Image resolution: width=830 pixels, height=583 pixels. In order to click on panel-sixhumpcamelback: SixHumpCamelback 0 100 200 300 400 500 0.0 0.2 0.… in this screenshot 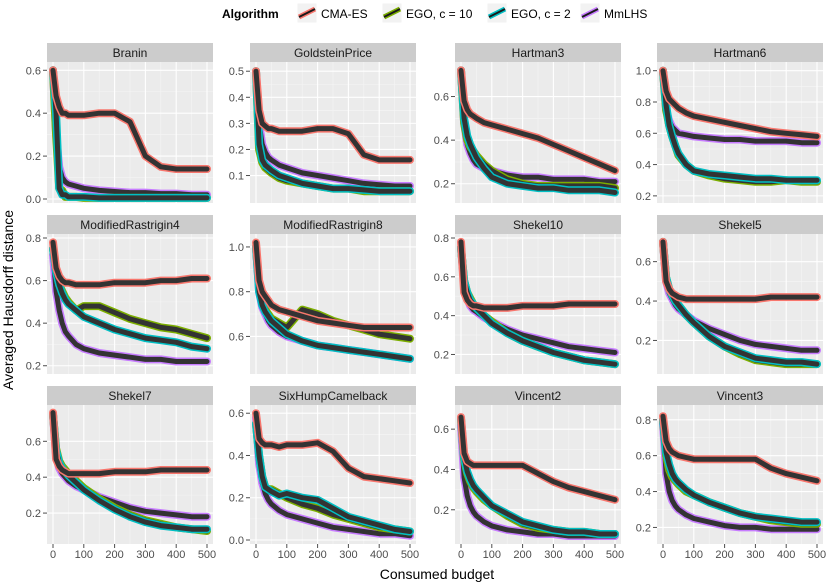, I will do `click(324, 473)`.